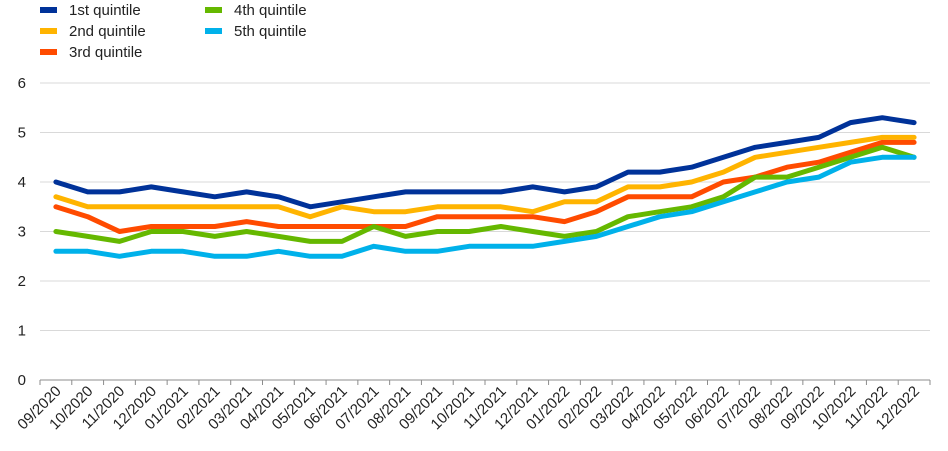  Describe the element at coordinates (48, 31) in the screenshot. I see `legend-swatch-2nd-quintile` at that location.